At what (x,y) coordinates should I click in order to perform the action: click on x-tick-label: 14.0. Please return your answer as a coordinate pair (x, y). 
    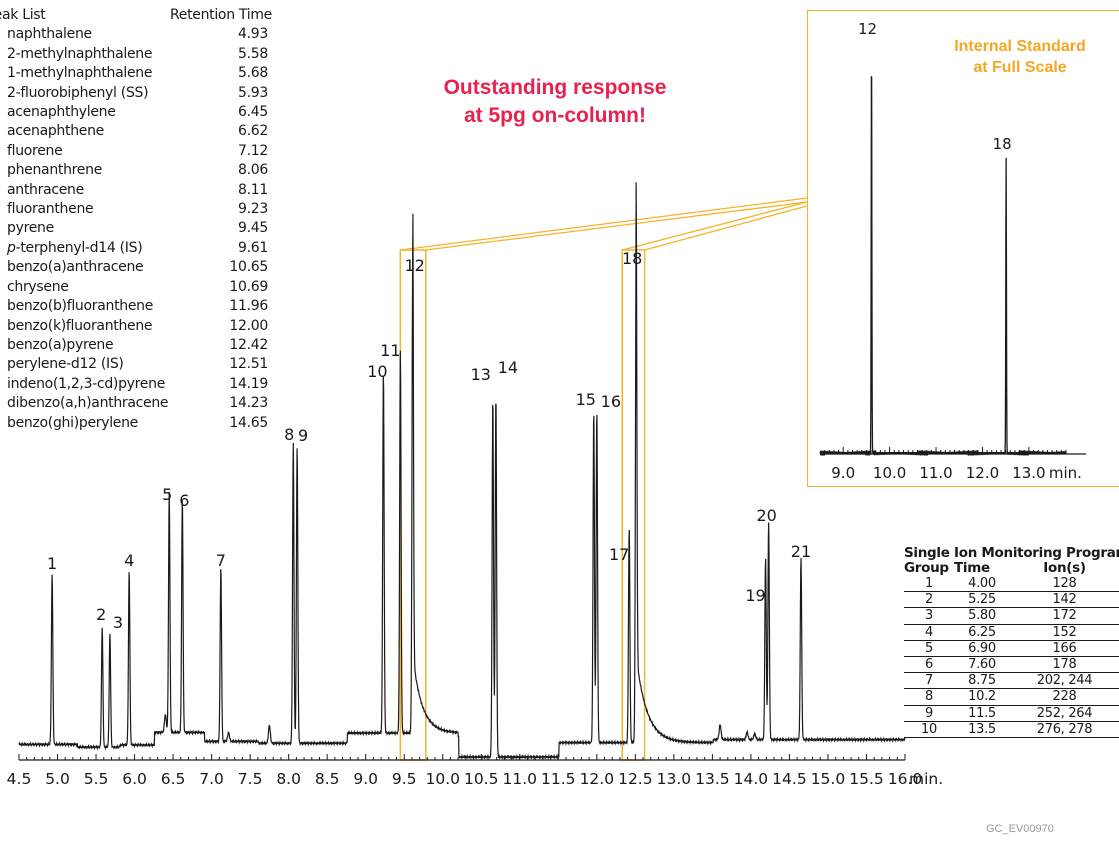
    Looking at the image, I should click on (751, 779).